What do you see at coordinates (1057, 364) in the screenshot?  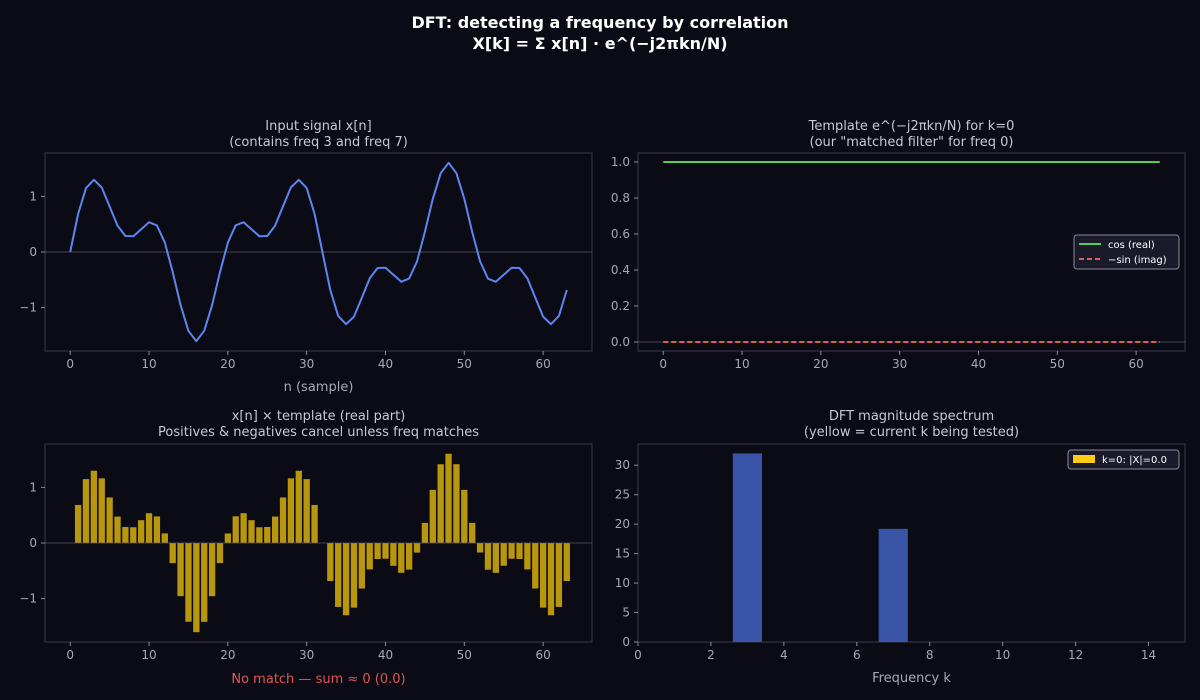 I see `template-xtick-label: 50` at bounding box center [1057, 364].